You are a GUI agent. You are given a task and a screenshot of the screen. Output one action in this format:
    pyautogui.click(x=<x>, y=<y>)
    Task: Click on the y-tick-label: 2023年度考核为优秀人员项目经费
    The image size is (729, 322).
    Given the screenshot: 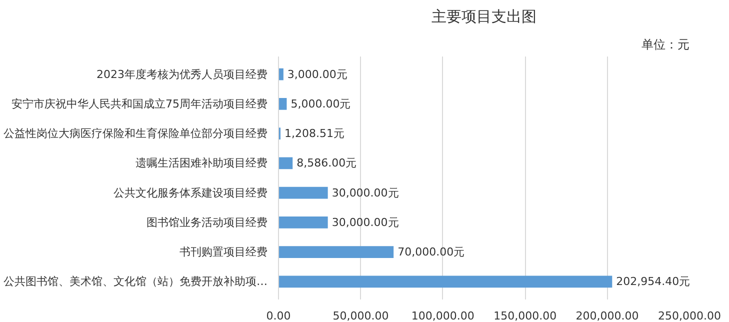 What is the action you would take?
    pyautogui.click(x=182, y=74)
    